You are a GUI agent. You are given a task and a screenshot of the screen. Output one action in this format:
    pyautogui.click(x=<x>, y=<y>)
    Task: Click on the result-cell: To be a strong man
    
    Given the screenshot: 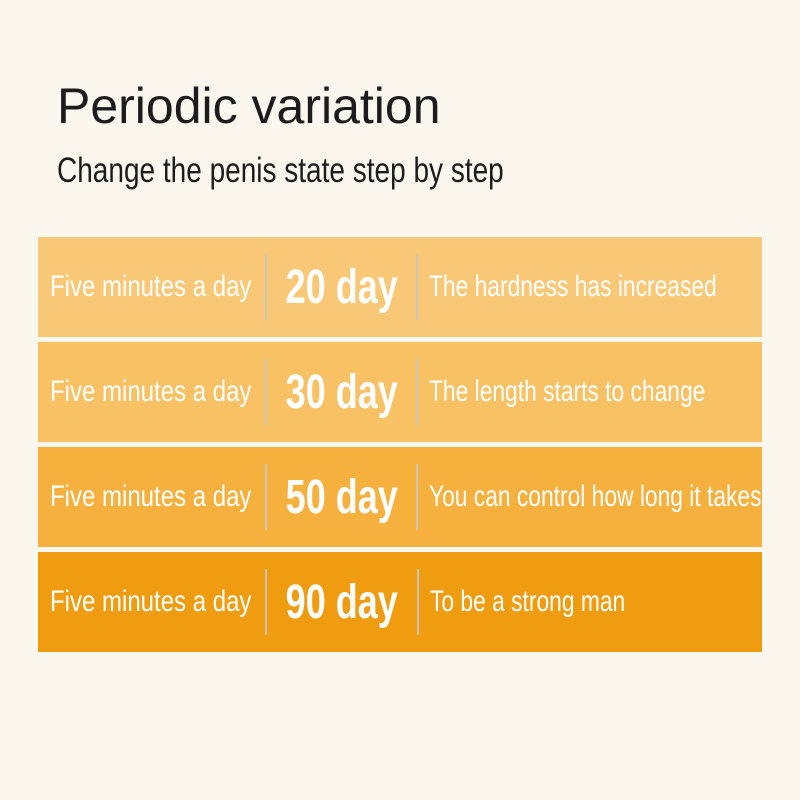 What is the action you would take?
    pyautogui.click(x=590, y=602)
    